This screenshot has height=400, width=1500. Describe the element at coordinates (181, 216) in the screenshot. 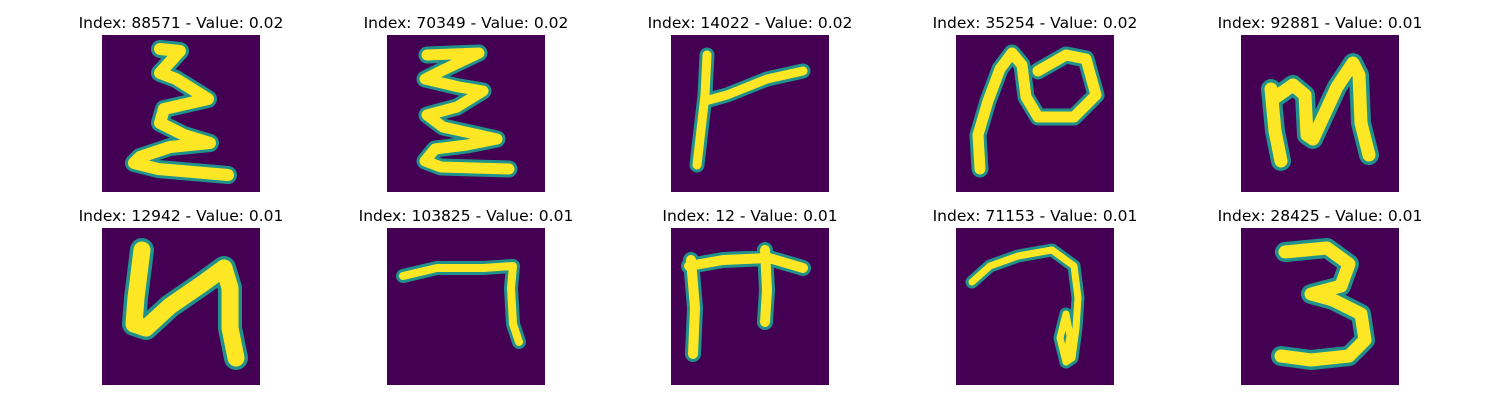

I see `panel-title: Index: 12942 - Value: 0.01` at that location.